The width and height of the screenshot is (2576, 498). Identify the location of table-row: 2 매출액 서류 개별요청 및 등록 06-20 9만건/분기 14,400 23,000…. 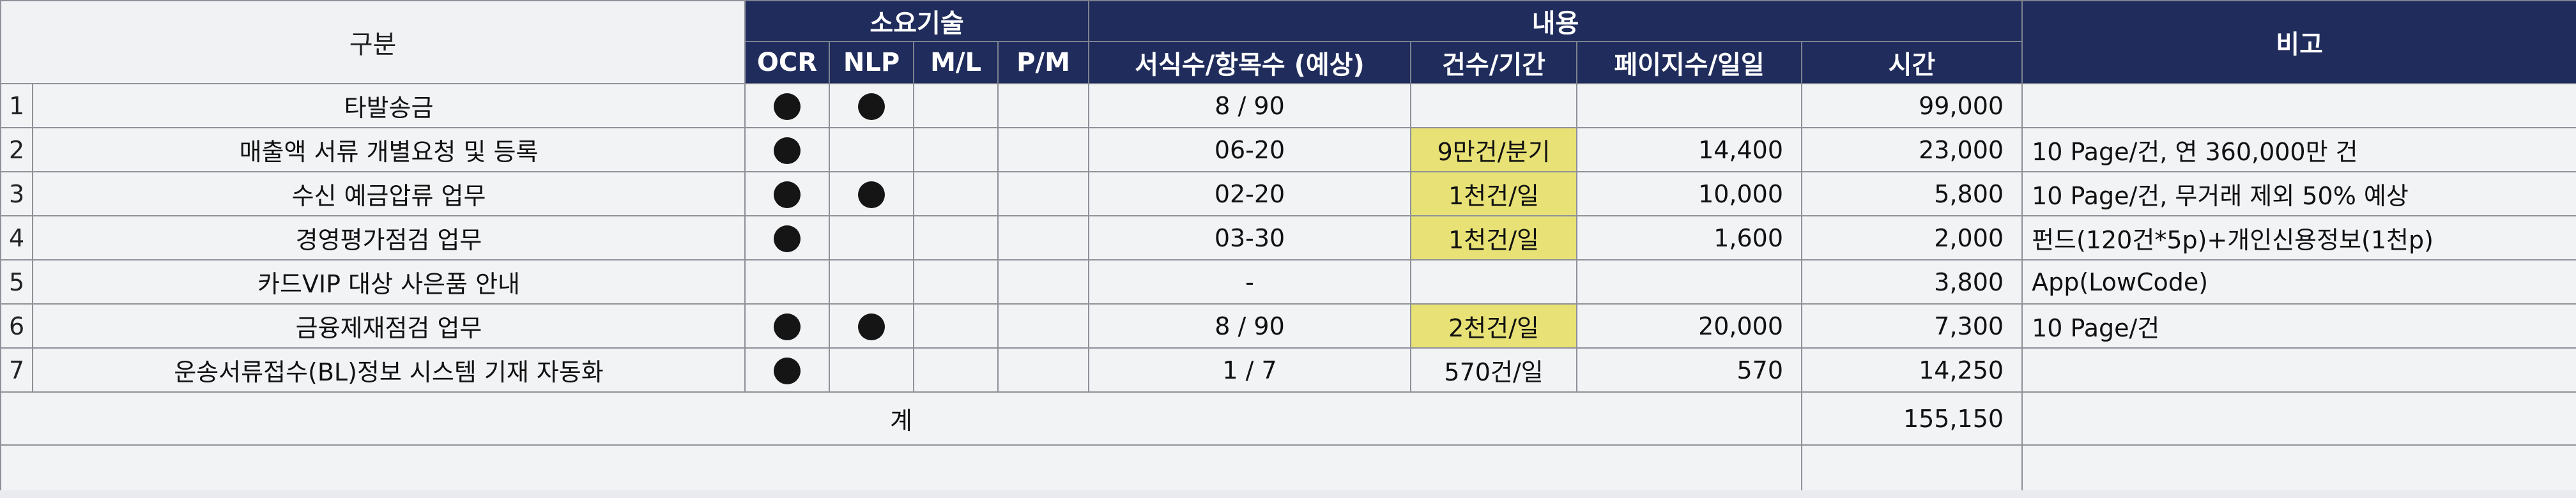
(1288, 149).